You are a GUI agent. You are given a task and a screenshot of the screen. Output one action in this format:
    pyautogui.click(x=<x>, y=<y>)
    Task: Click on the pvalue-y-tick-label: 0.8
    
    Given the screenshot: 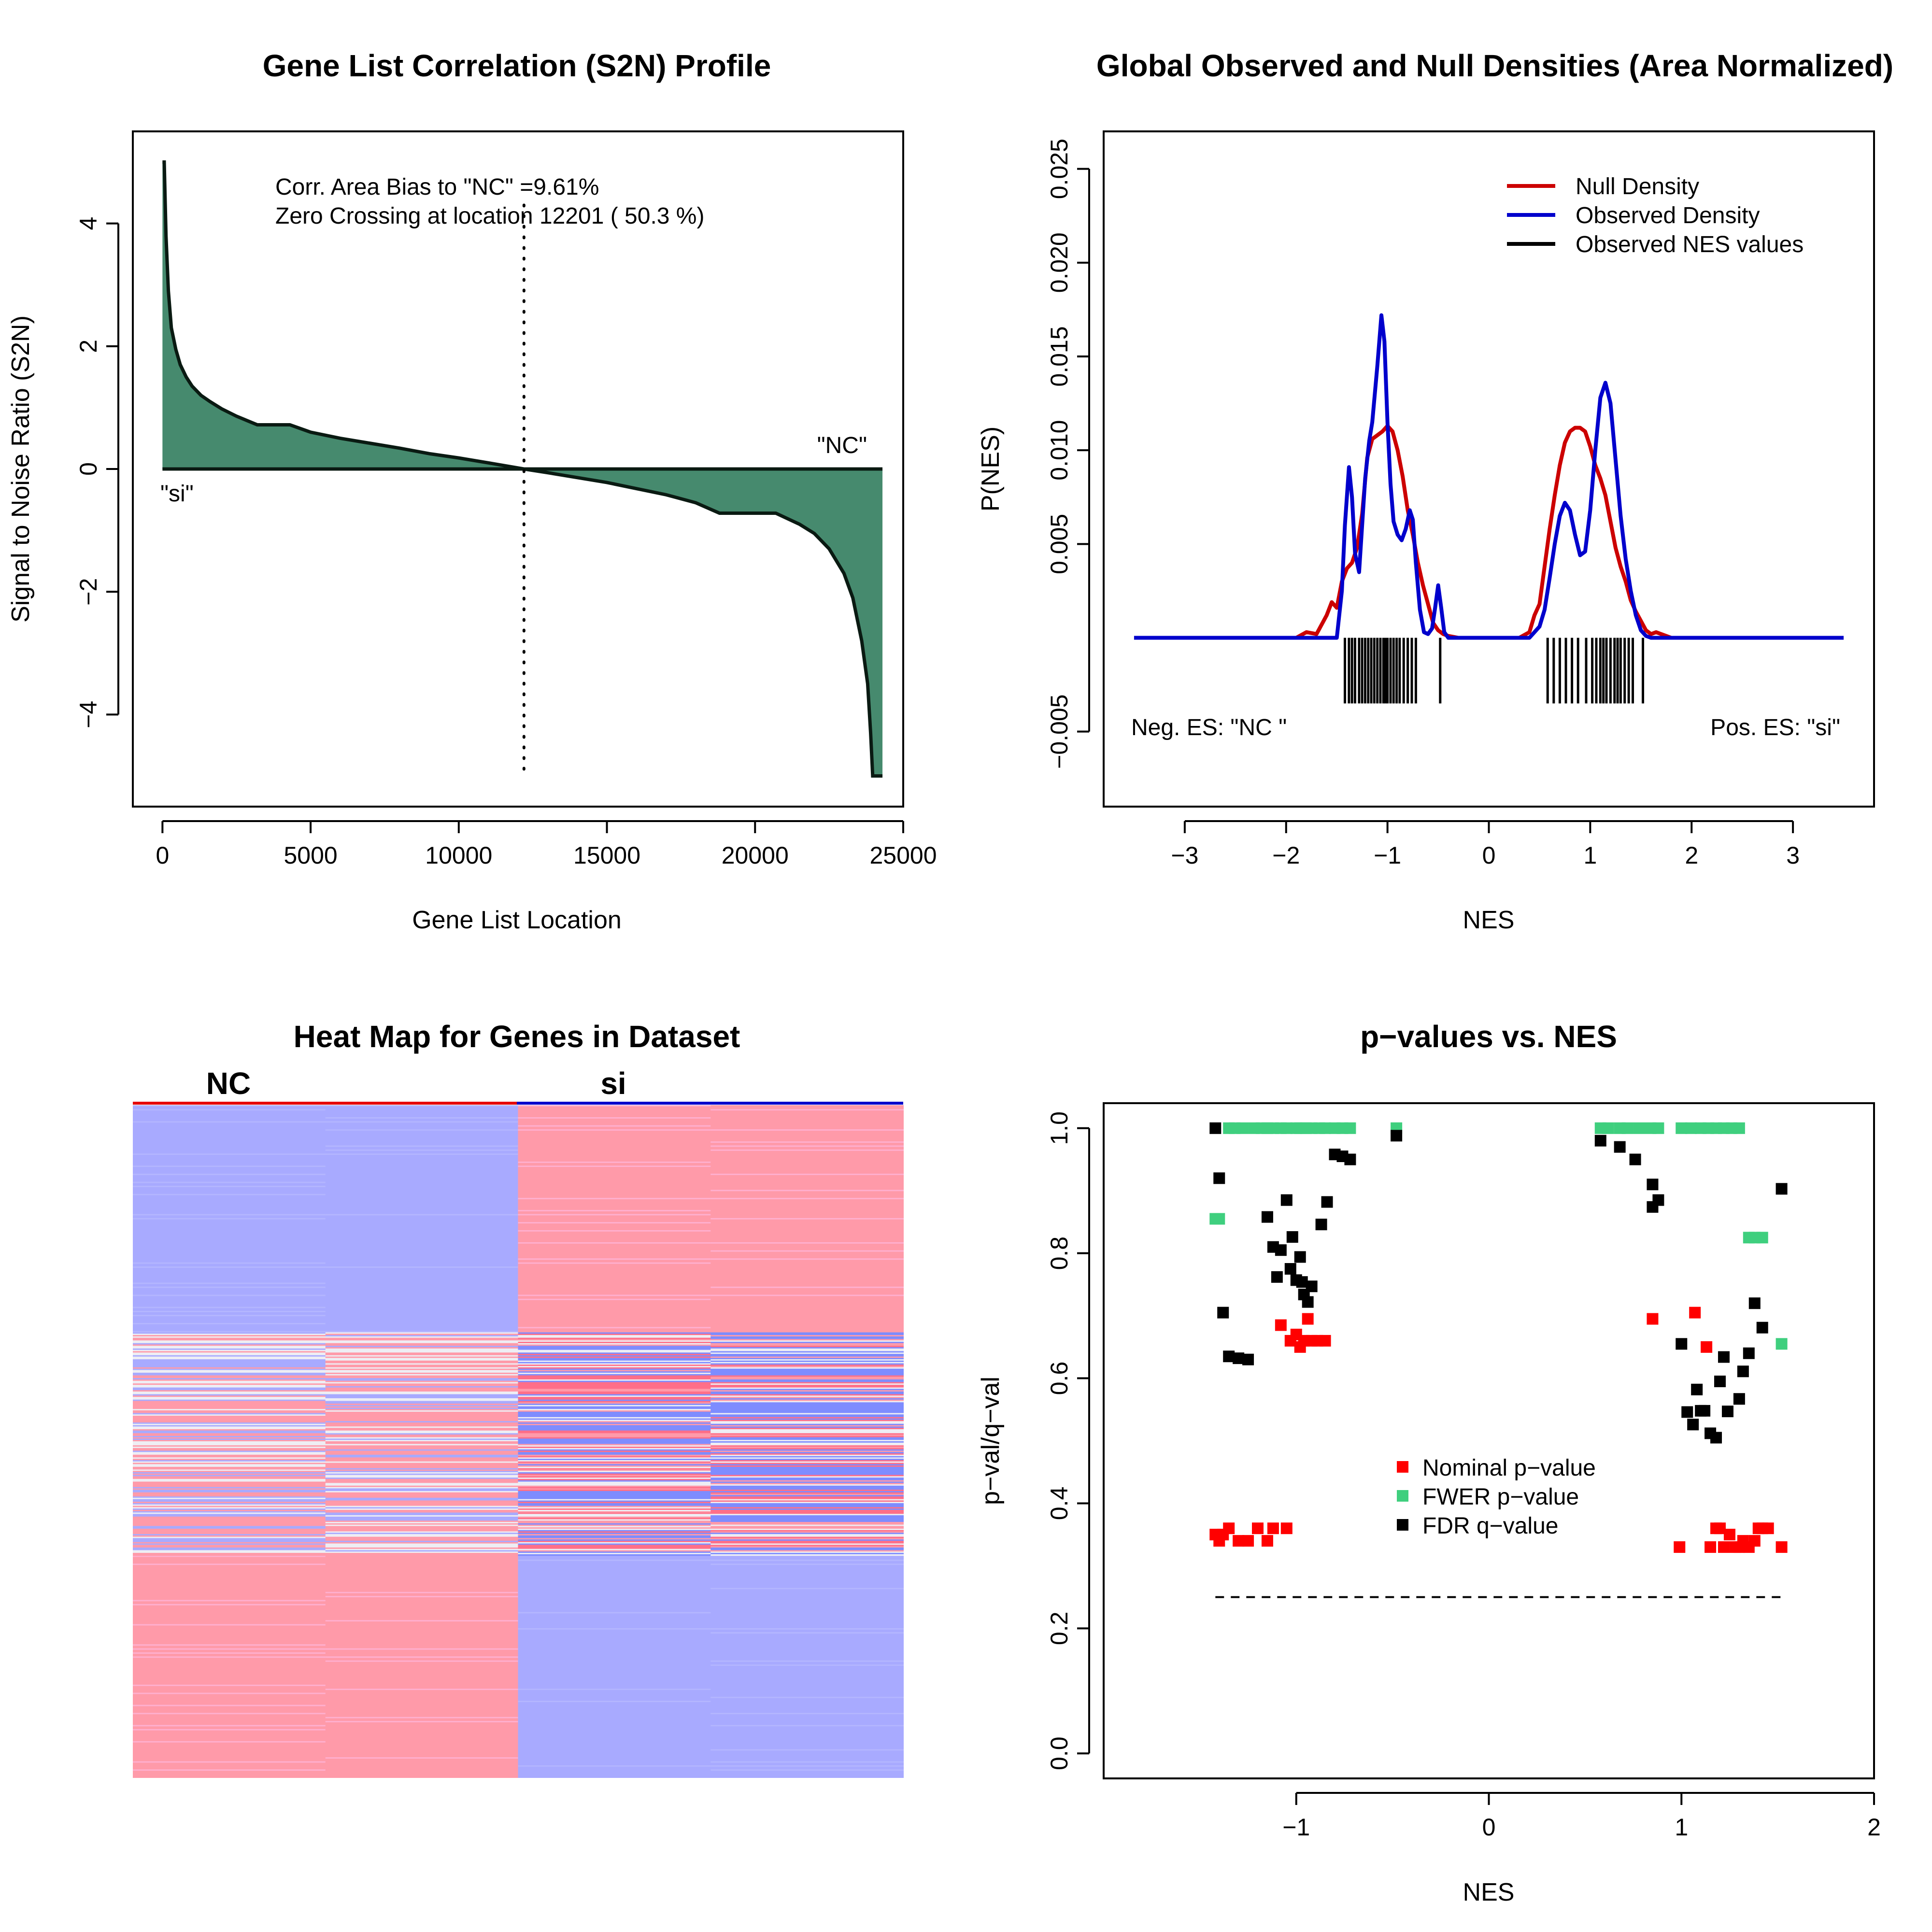 What is the action you would take?
    pyautogui.click(x=1059, y=1253)
    